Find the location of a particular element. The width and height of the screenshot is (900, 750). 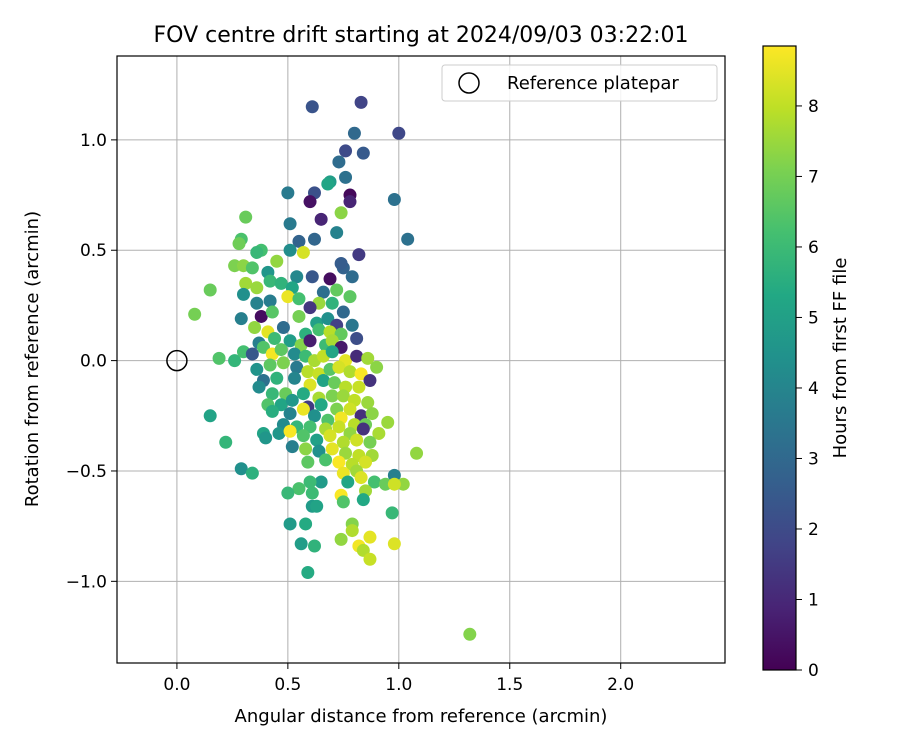

colorbar-tick-label: 2 is located at coordinates (813, 530).